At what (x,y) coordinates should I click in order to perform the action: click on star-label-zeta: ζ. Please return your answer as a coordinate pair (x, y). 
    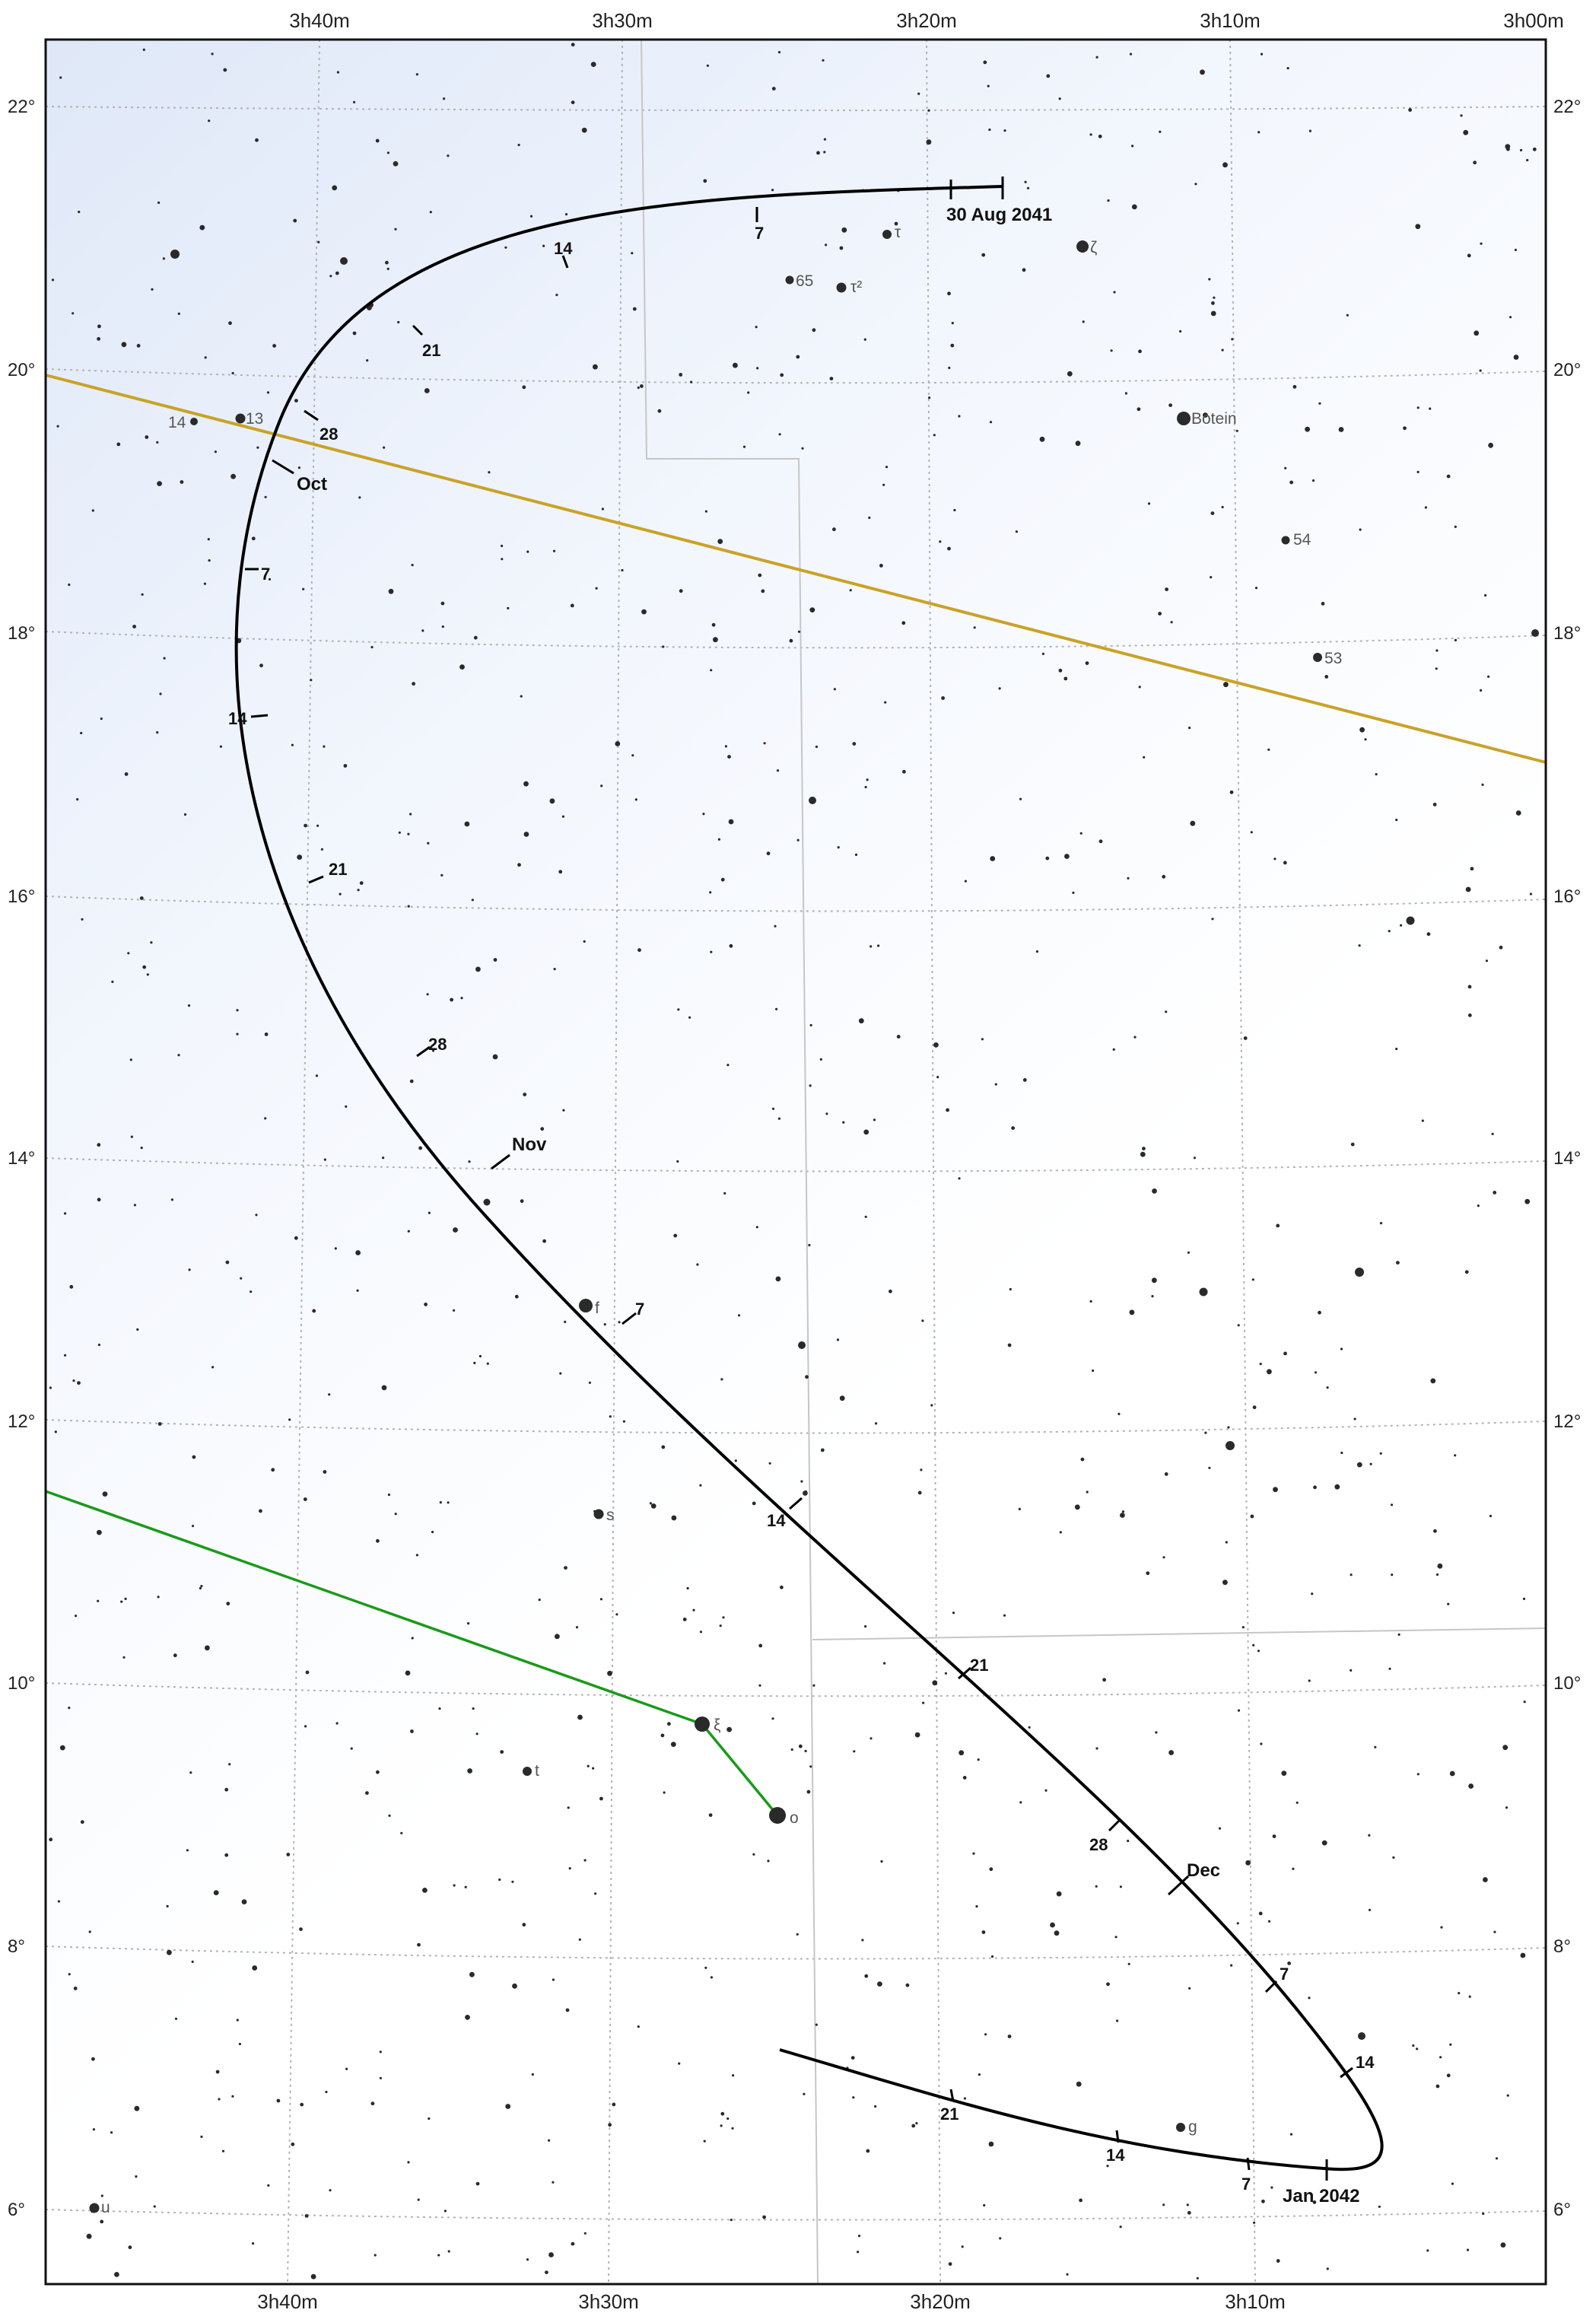
    Looking at the image, I should click on (1093, 247).